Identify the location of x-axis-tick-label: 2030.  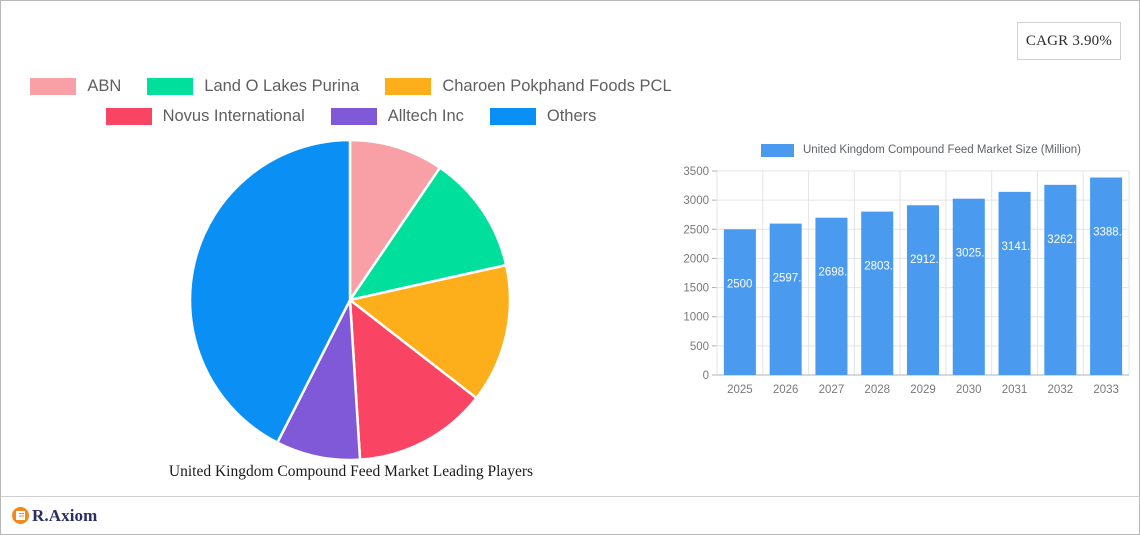
(969, 390).